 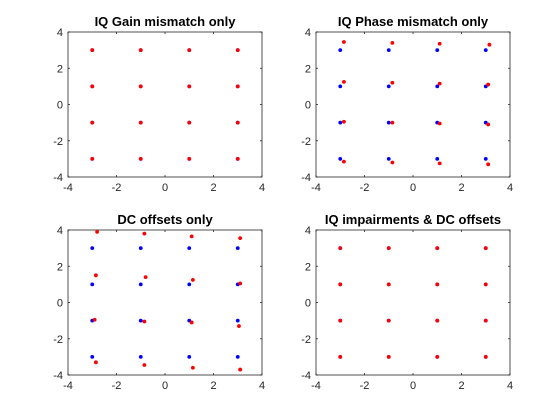 I want to click on subplot-title: DC offsets only, so click(x=165, y=219).